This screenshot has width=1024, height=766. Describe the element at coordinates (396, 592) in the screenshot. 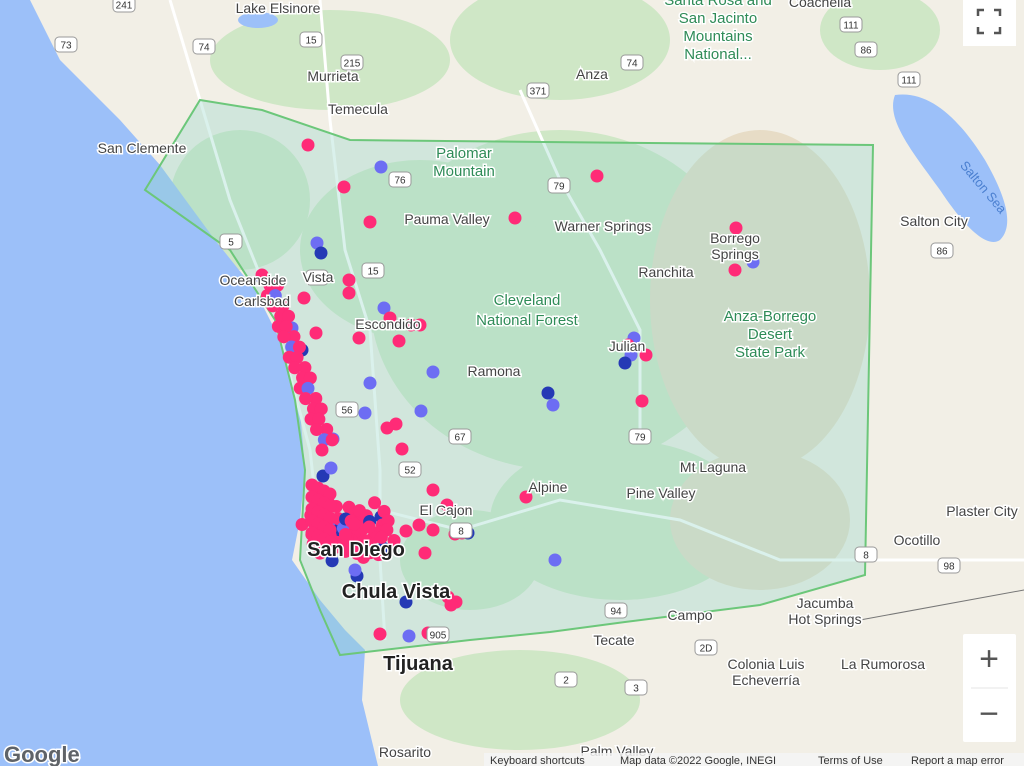

I see `major-place-label: Chula Vista` at that location.